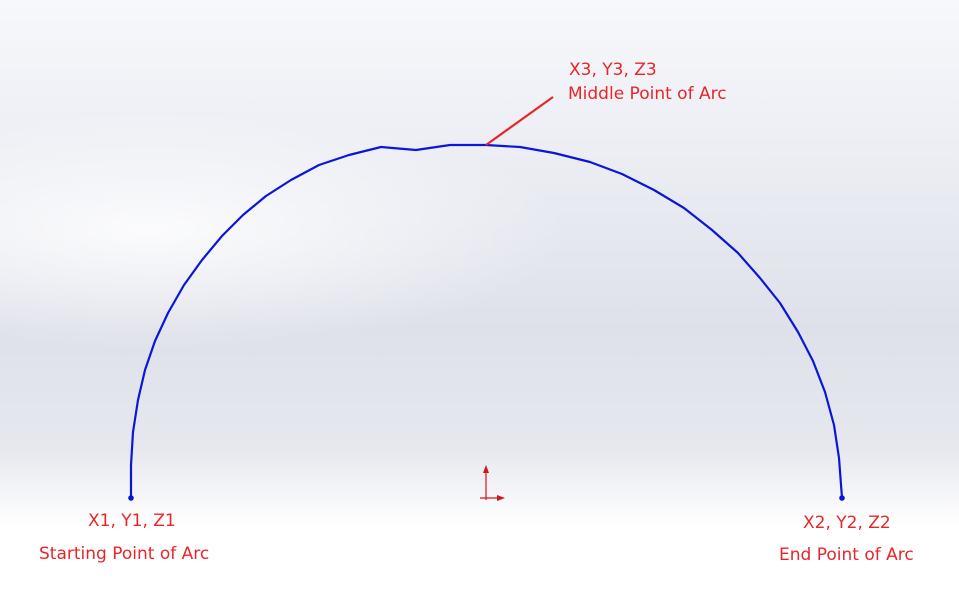 The width and height of the screenshot is (959, 598). Describe the element at coordinates (492, 483) in the screenshot. I see `origin-axes-icon` at that location.